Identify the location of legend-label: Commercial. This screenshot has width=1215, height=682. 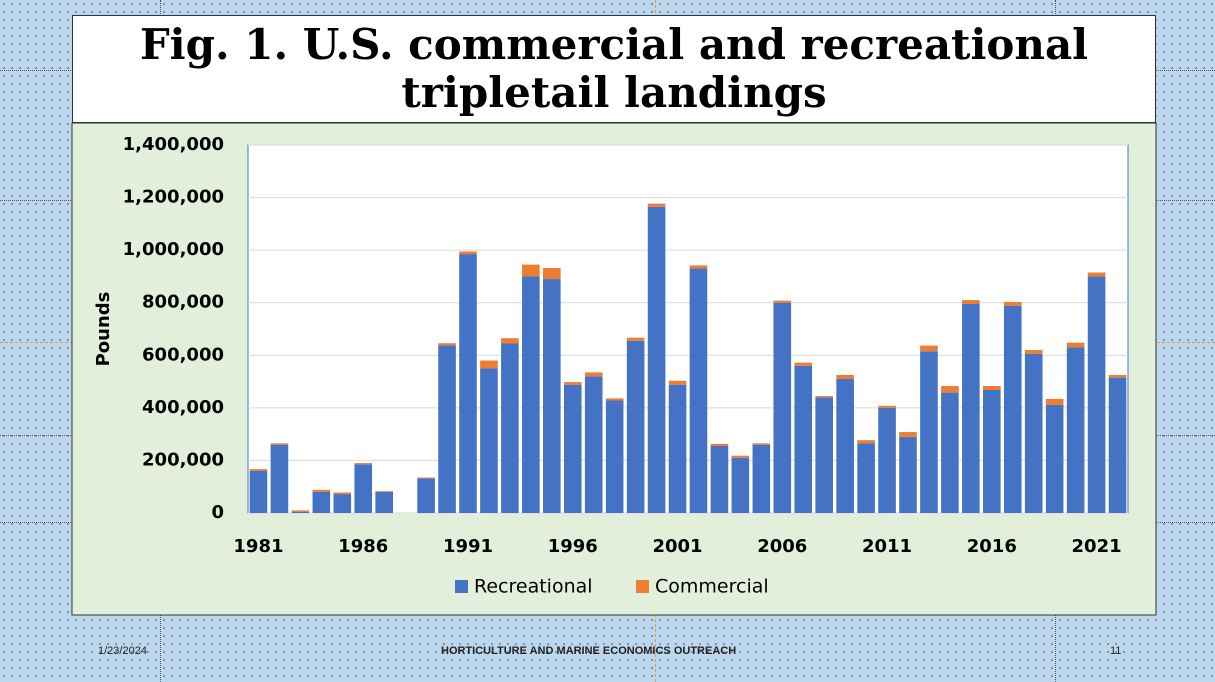
(712, 587).